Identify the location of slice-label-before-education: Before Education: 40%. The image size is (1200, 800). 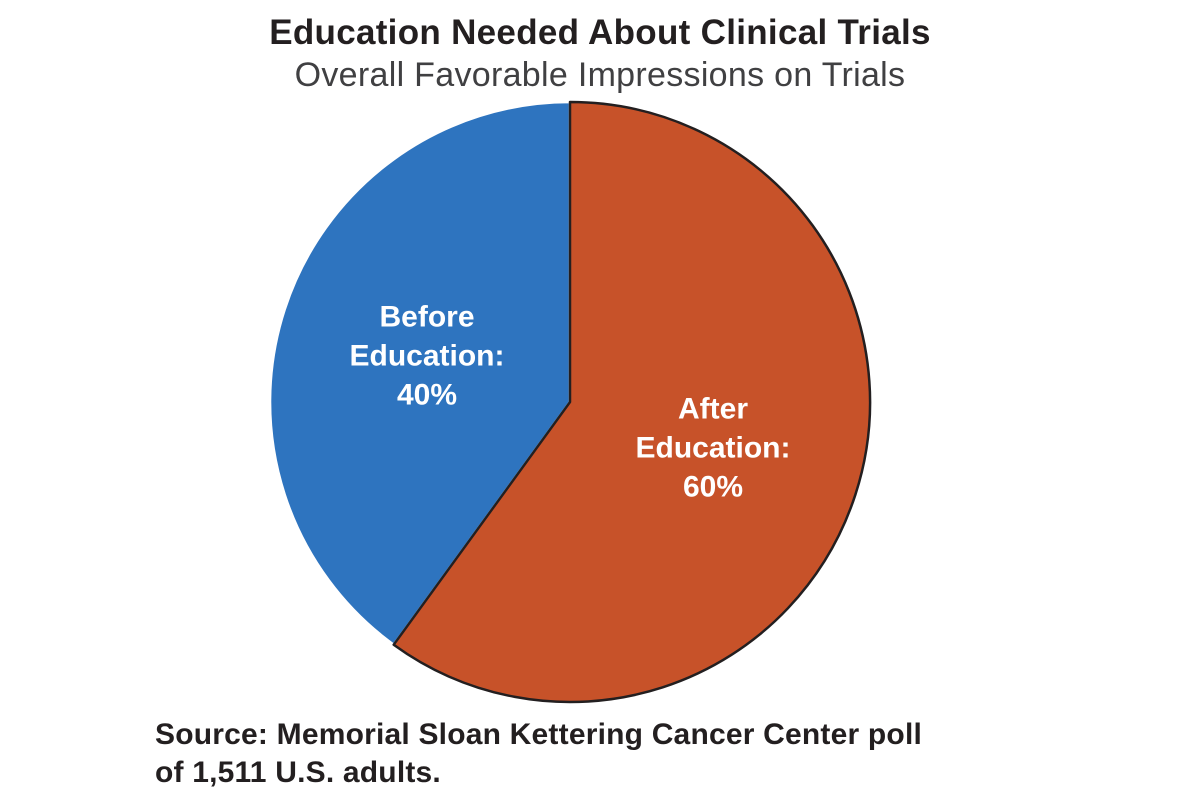
(427, 356).